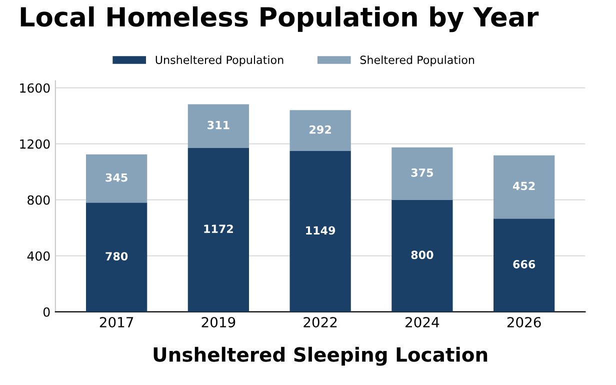  I want to click on data-label: 311, so click(219, 125).